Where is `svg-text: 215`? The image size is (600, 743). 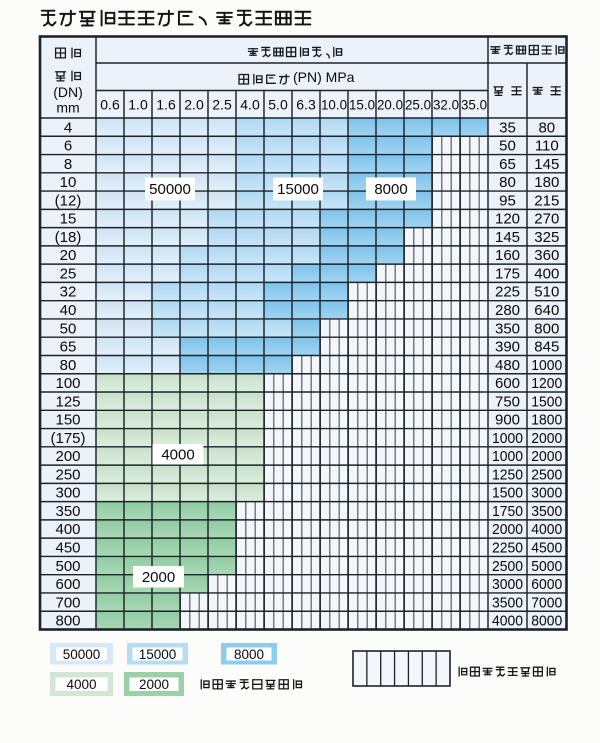
svg-text: 215 is located at coordinates (546, 200).